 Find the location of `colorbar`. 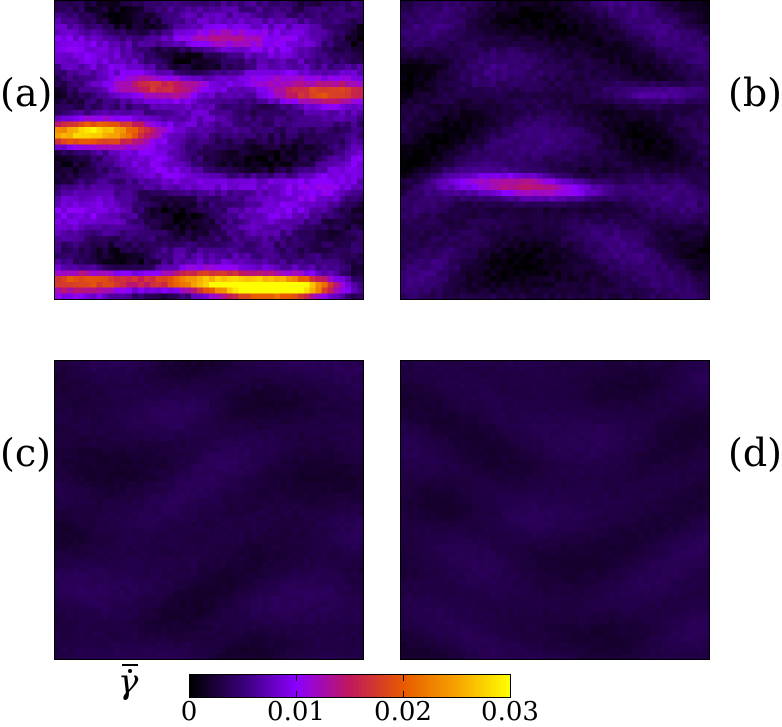

colorbar is located at coordinates (350, 686).